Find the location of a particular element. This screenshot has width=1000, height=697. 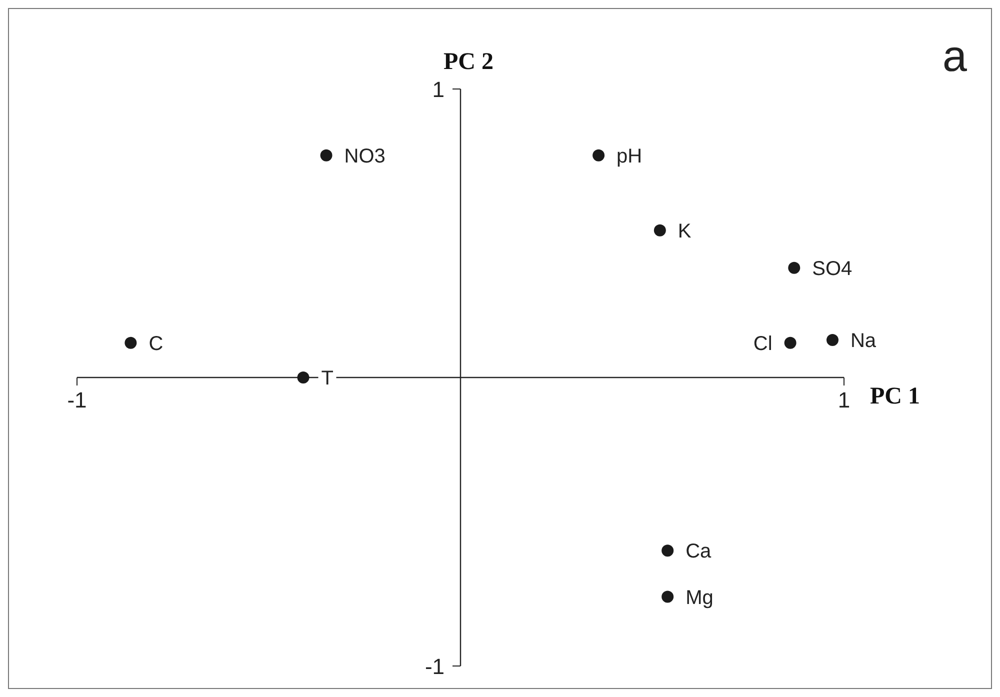

y-axis-title: PC 2 is located at coordinates (469, 62).